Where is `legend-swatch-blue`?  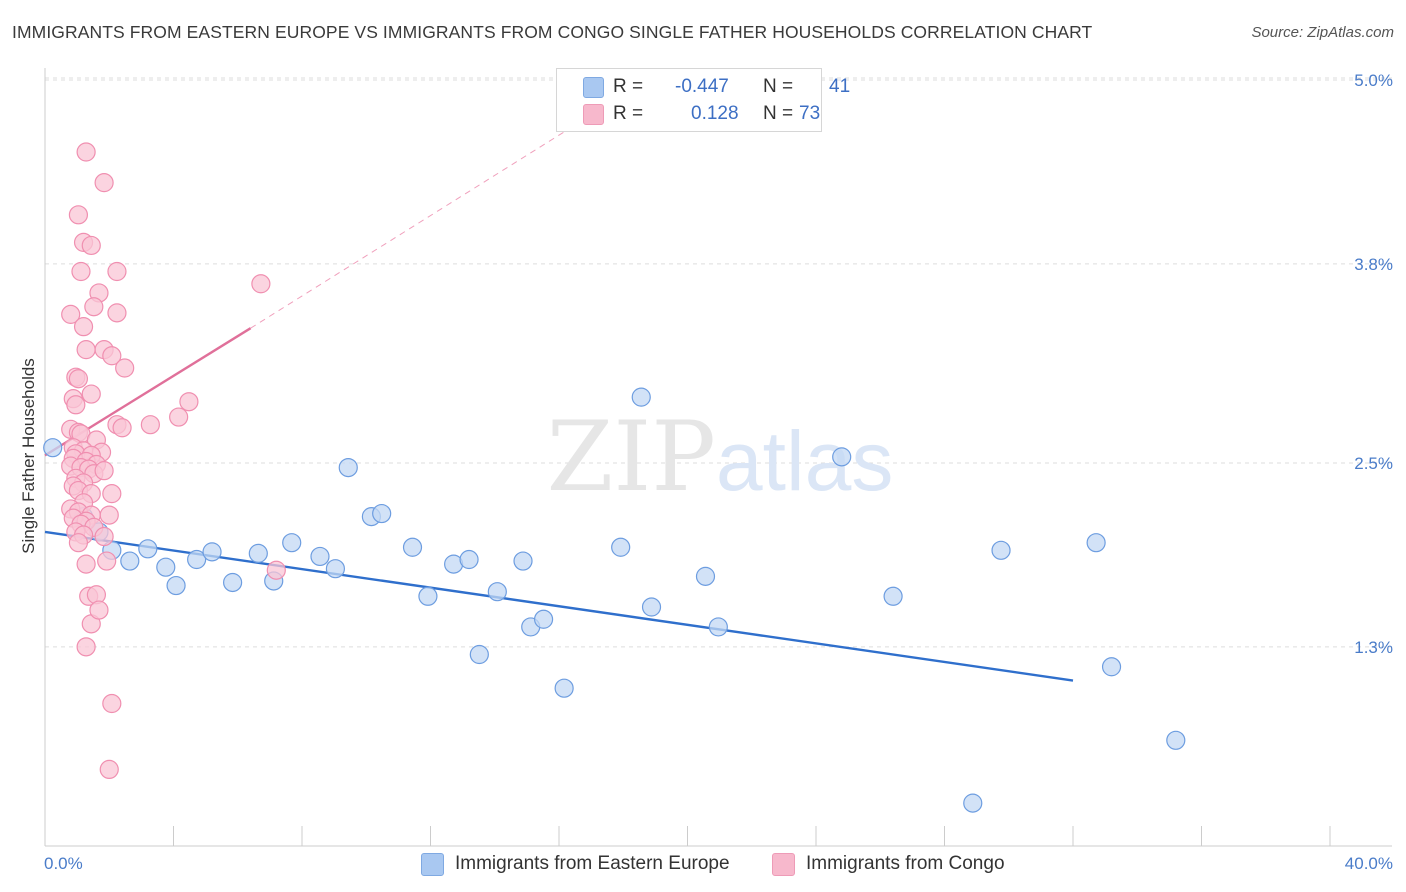
legend-swatch-blue is located at coordinates (593, 87).